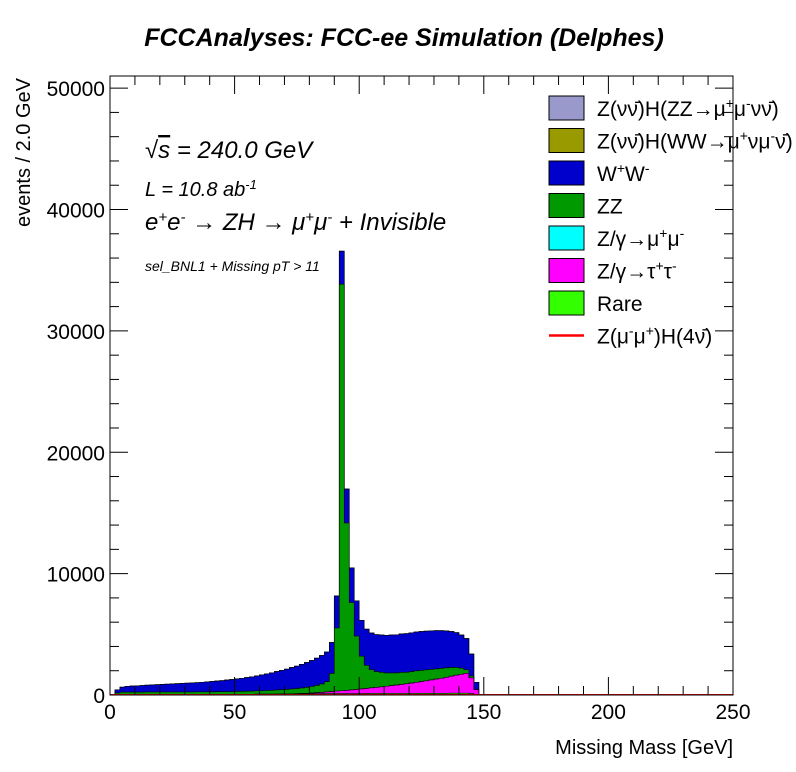 The height and width of the screenshot is (772, 796). What do you see at coordinates (152, 150) in the screenshot?
I see `sqrt-s-symbol: √` at bounding box center [152, 150].